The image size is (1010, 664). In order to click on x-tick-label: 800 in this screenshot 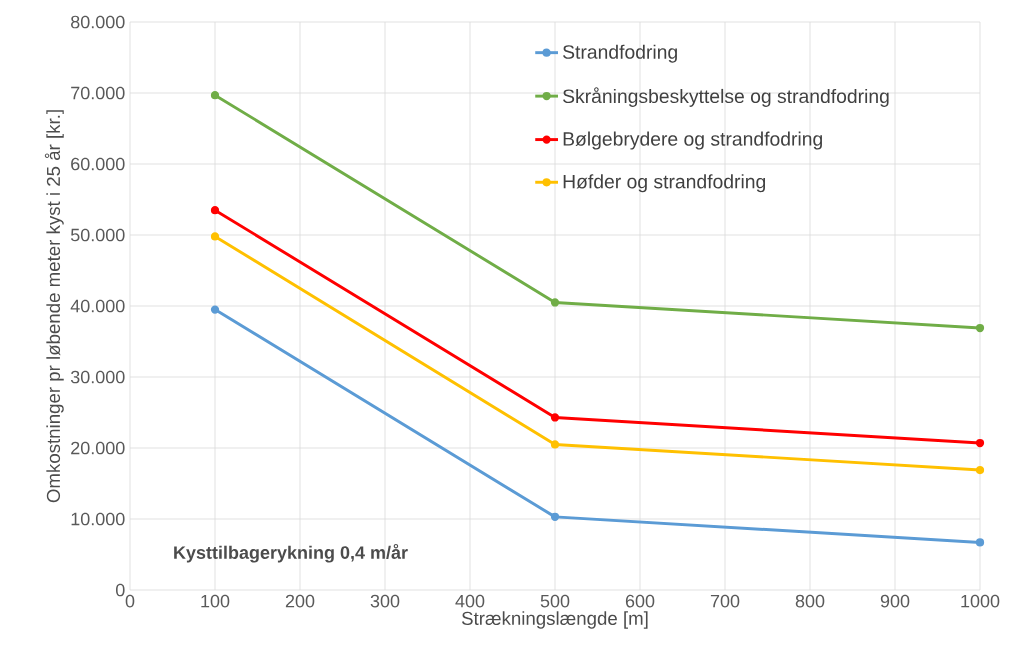, I will do `click(810, 601)`.